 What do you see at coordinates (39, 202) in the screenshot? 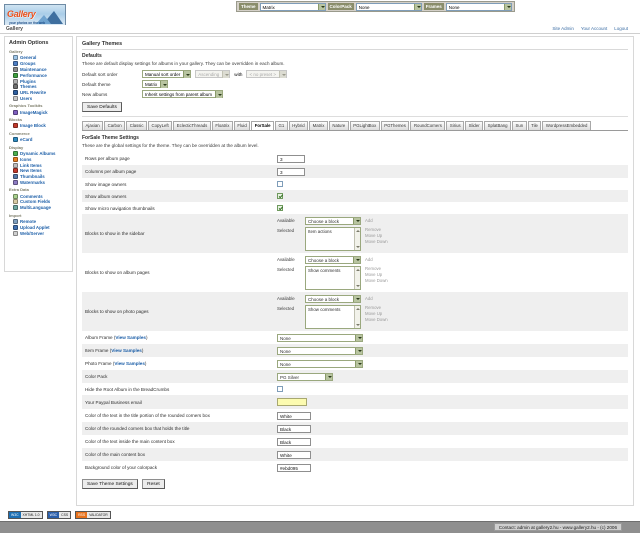
I see `sidebar-item-custom-fields: Custom Fields` at bounding box center [39, 202].